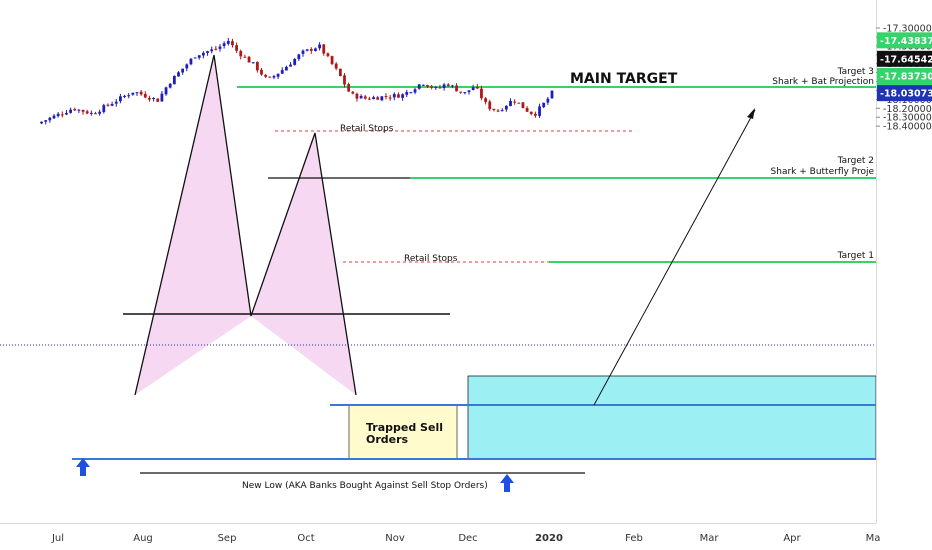  I want to click on target3-title: Target 3, so click(855, 72).